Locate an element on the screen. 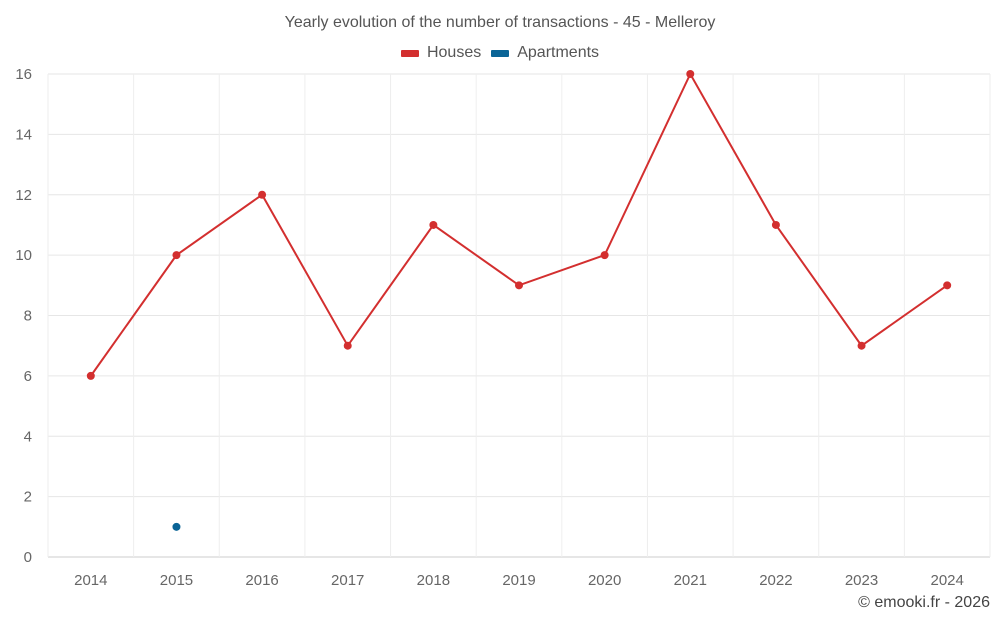  y-tick-label: 16 is located at coordinates (23, 74).